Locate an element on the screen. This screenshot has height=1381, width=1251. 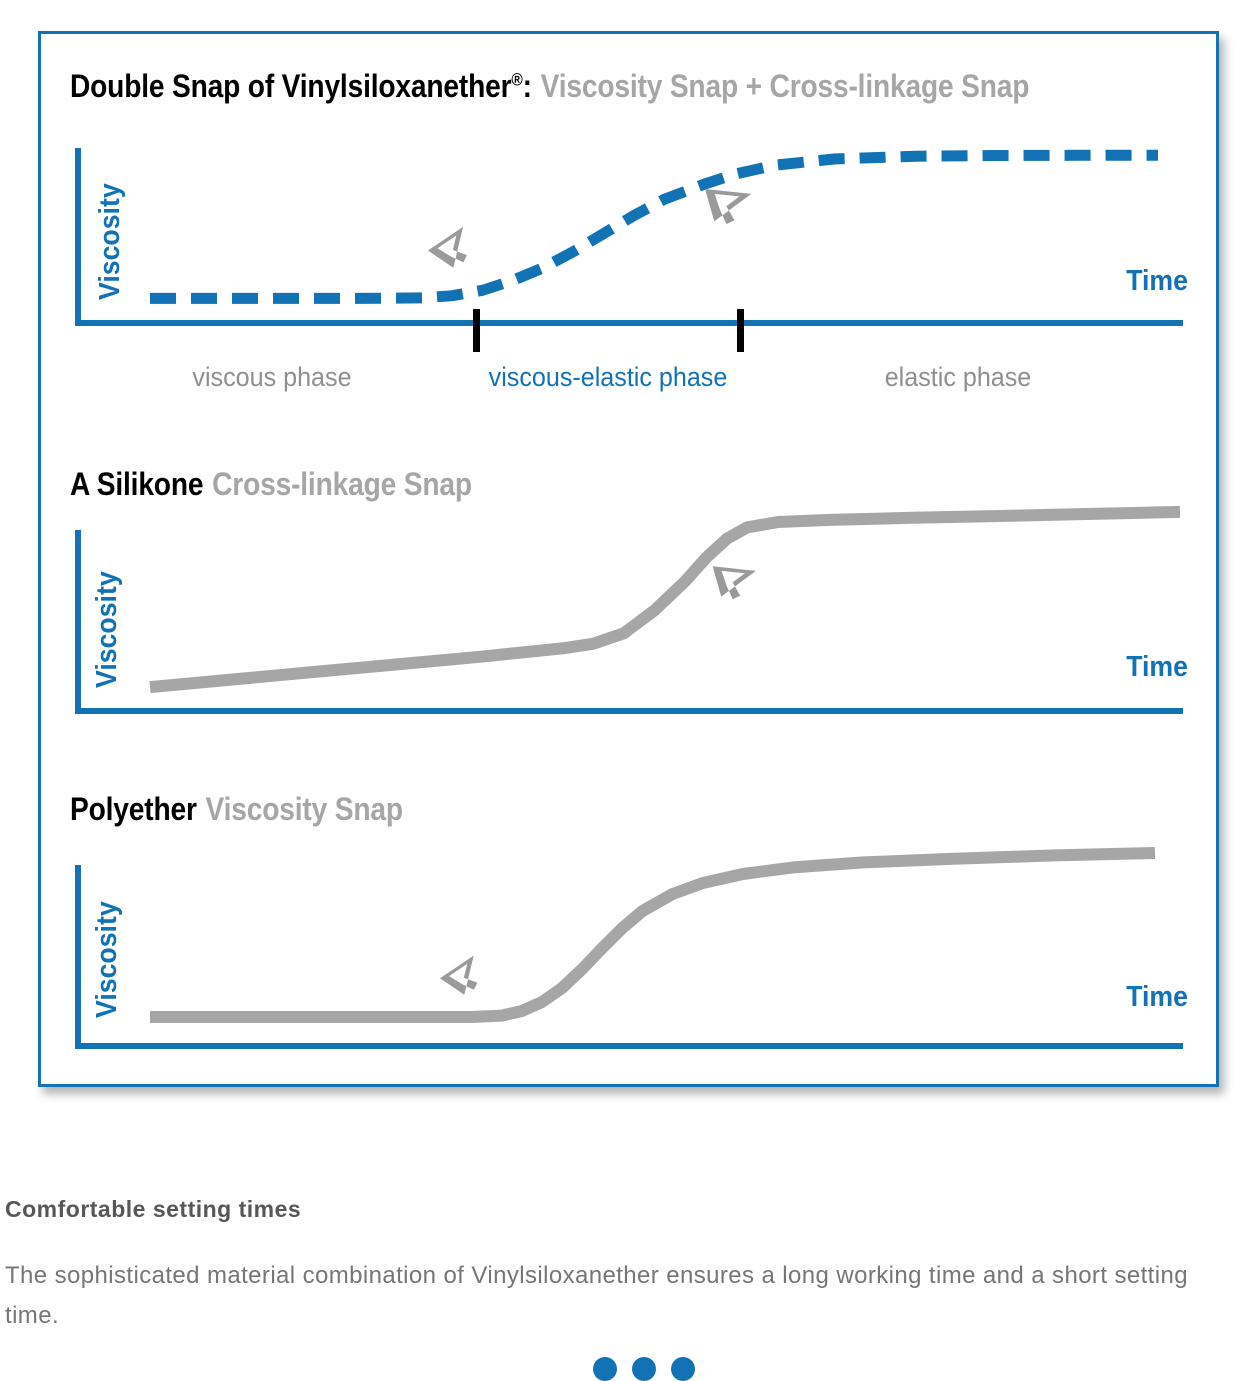
chart3-x-axis-label: Time is located at coordinates (1157, 997).